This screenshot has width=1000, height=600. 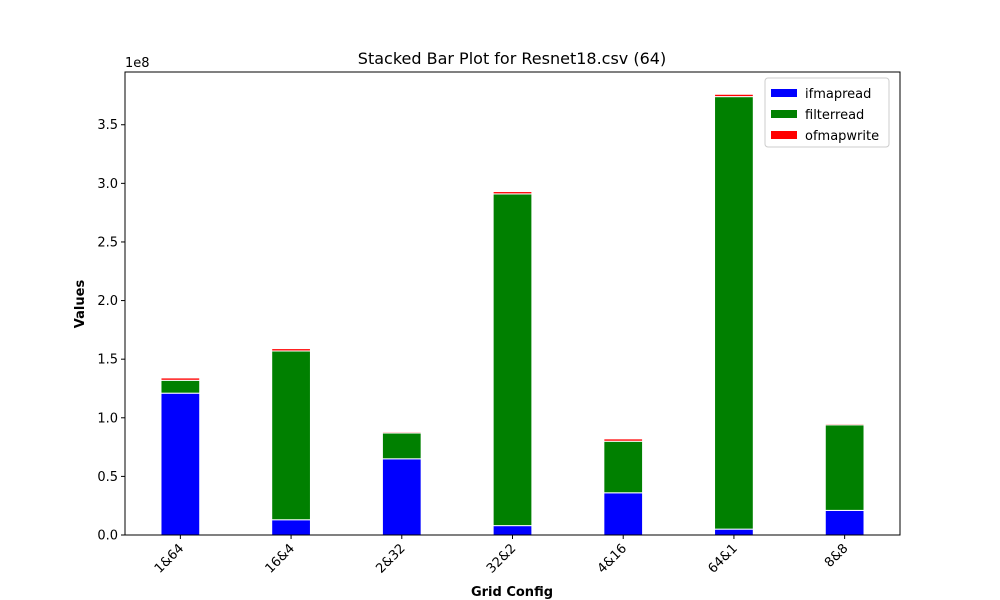 I want to click on legend-swatch-ifmapread, so click(x=784, y=93).